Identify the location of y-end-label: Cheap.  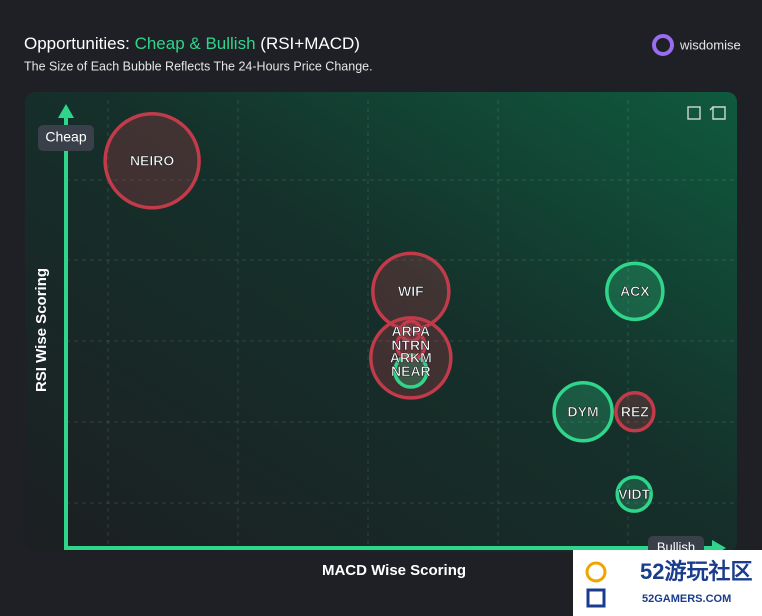
(65, 137).